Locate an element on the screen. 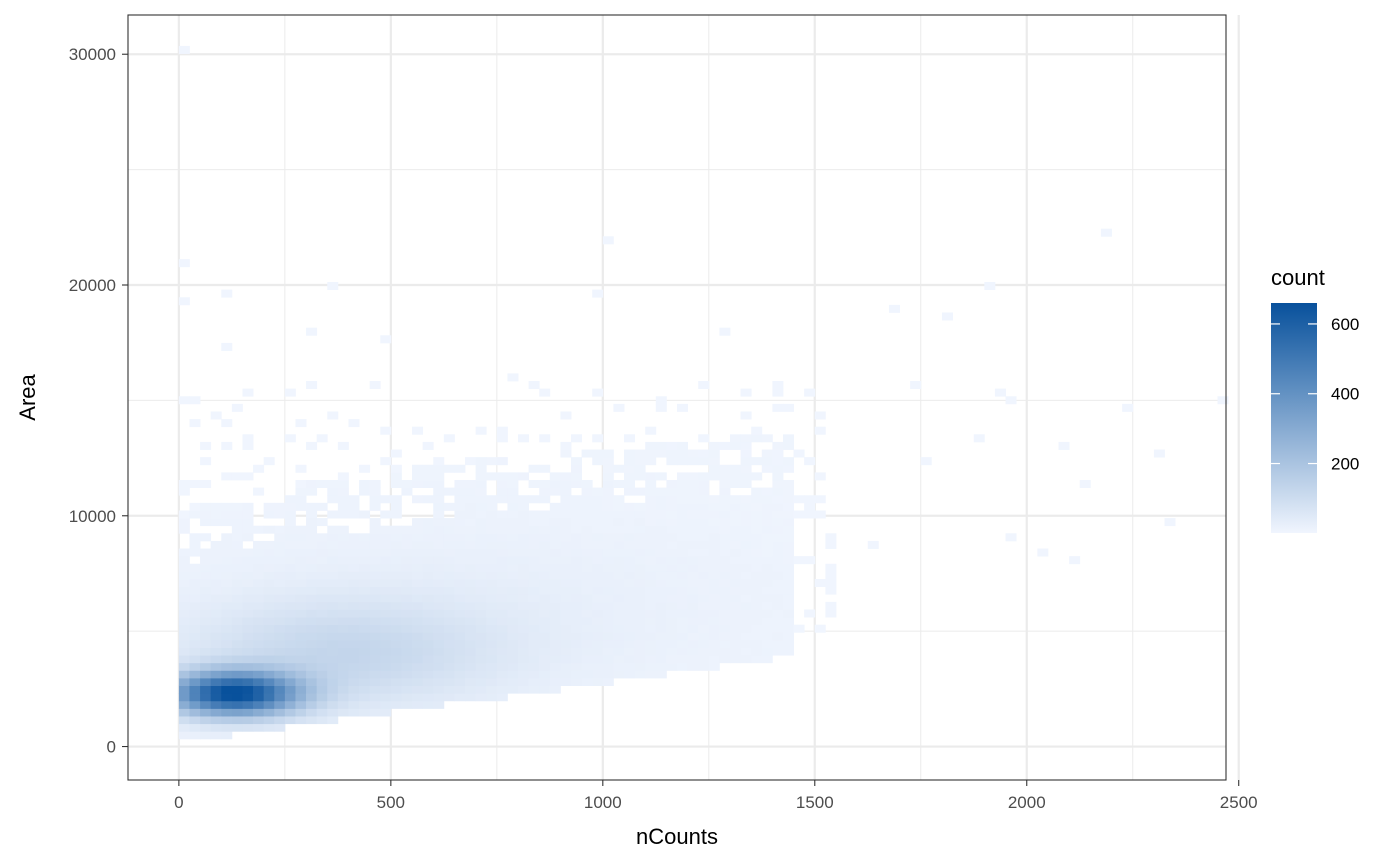 Image resolution: width=1400 pixels, height=865 pixels. x-tick-label: 500 is located at coordinates (391, 802).